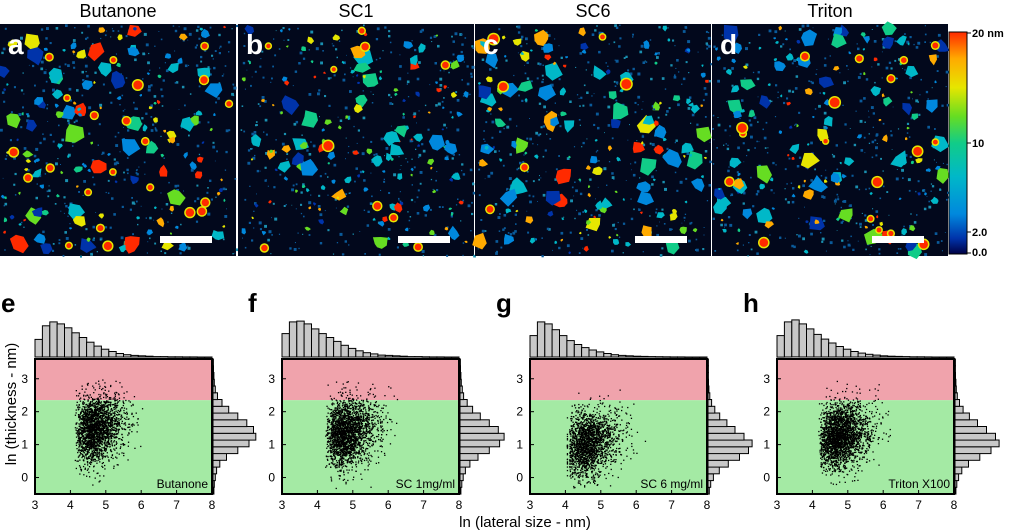 Image resolution: width=1024 pixels, height=532 pixels. I want to click on afm-particle, so click(365, 47).